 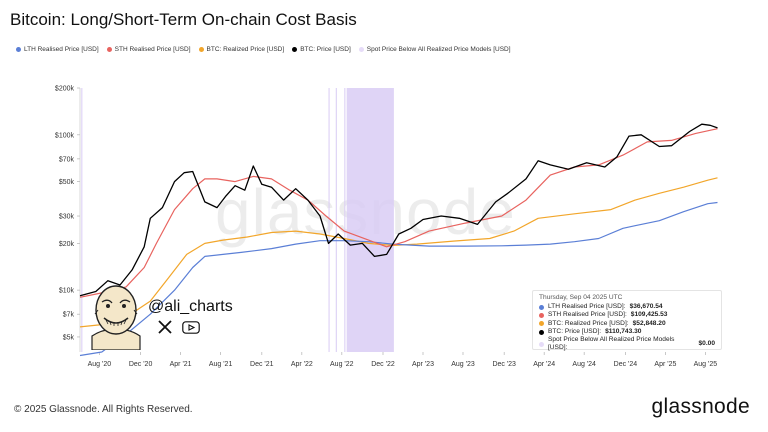 What do you see at coordinates (69, 315) in the screenshot?
I see `y-tick-label: $7k` at bounding box center [69, 315].